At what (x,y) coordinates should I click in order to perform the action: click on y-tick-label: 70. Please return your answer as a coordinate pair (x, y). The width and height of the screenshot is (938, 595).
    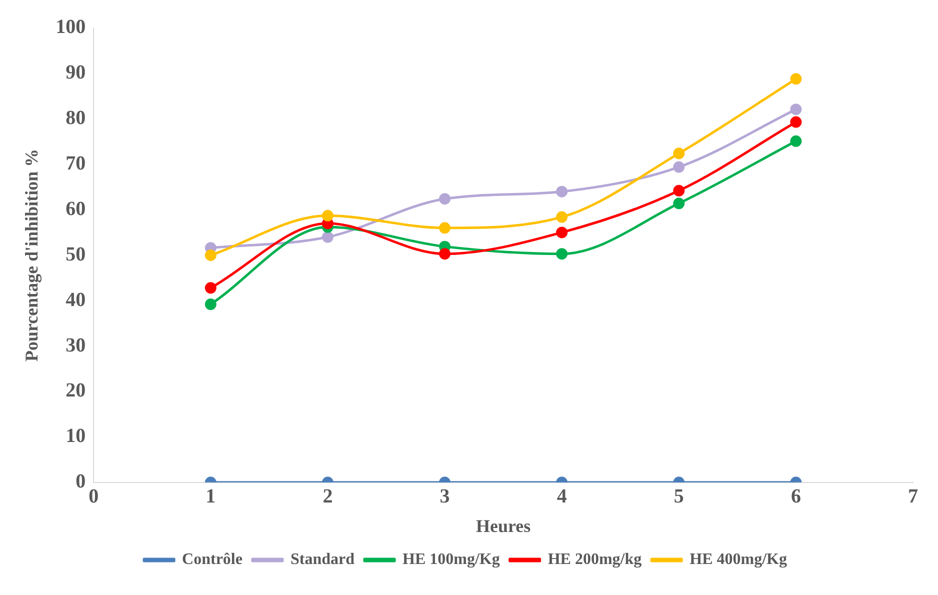
    Looking at the image, I should click on (76, 163).